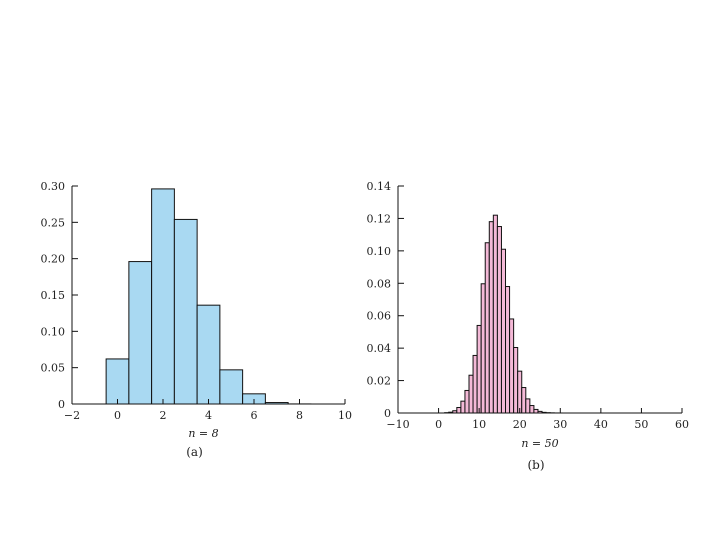  What do you see at coordinates (61, 404) in the screenshot?
I see `panel-a-y-tick-label: 0` at bounding box center [61, 404].